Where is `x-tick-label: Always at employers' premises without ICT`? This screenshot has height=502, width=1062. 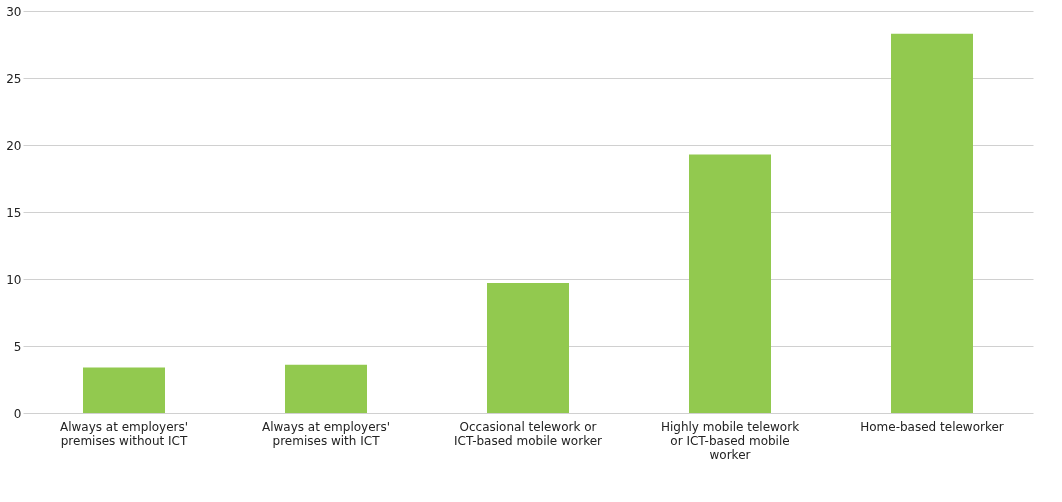
x-tick-label: Always at employers' premises without ICT is located at coordinates (124, 433).